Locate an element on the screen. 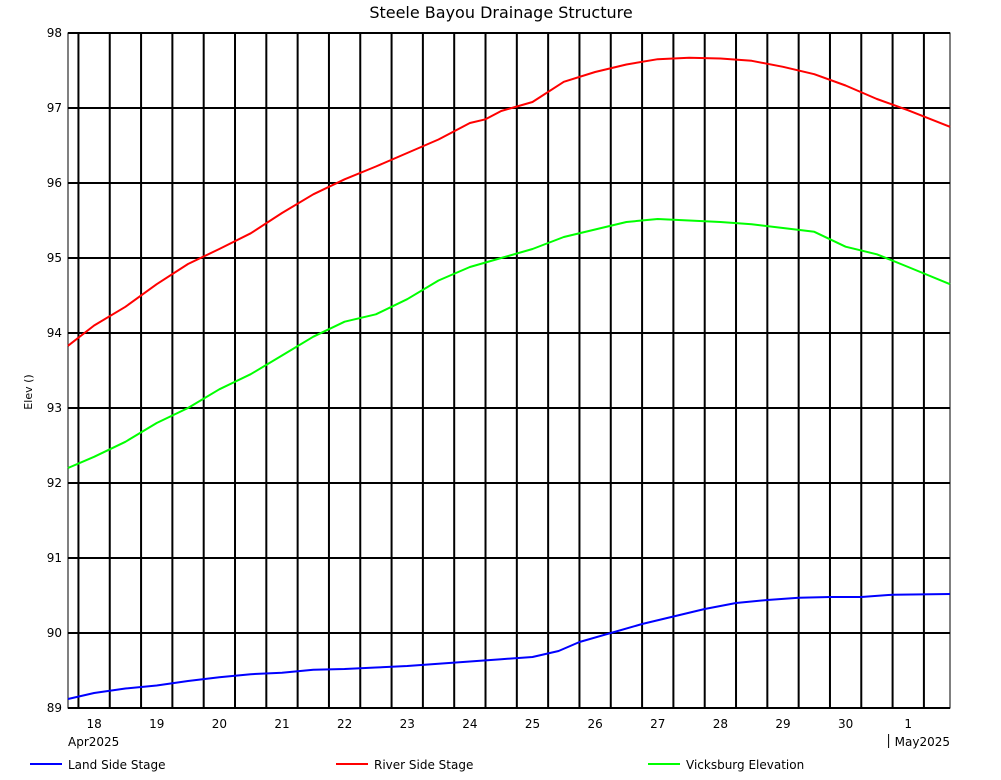  x-tick-label: 24 is located at coordinates (469, 724).